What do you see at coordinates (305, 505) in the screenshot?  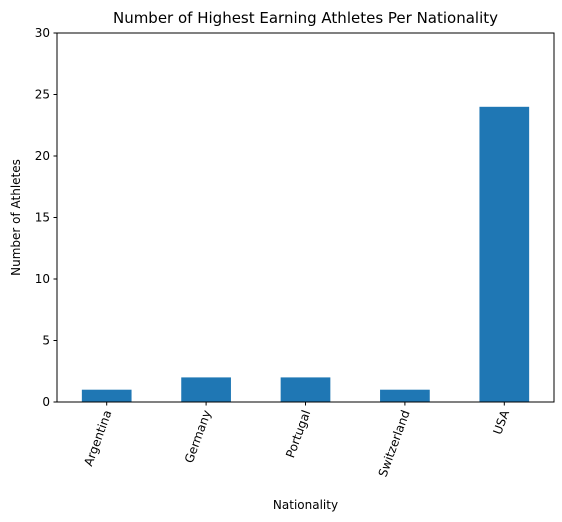 I see `x-axis-label: Nationality` at bounding box center [305, 505].